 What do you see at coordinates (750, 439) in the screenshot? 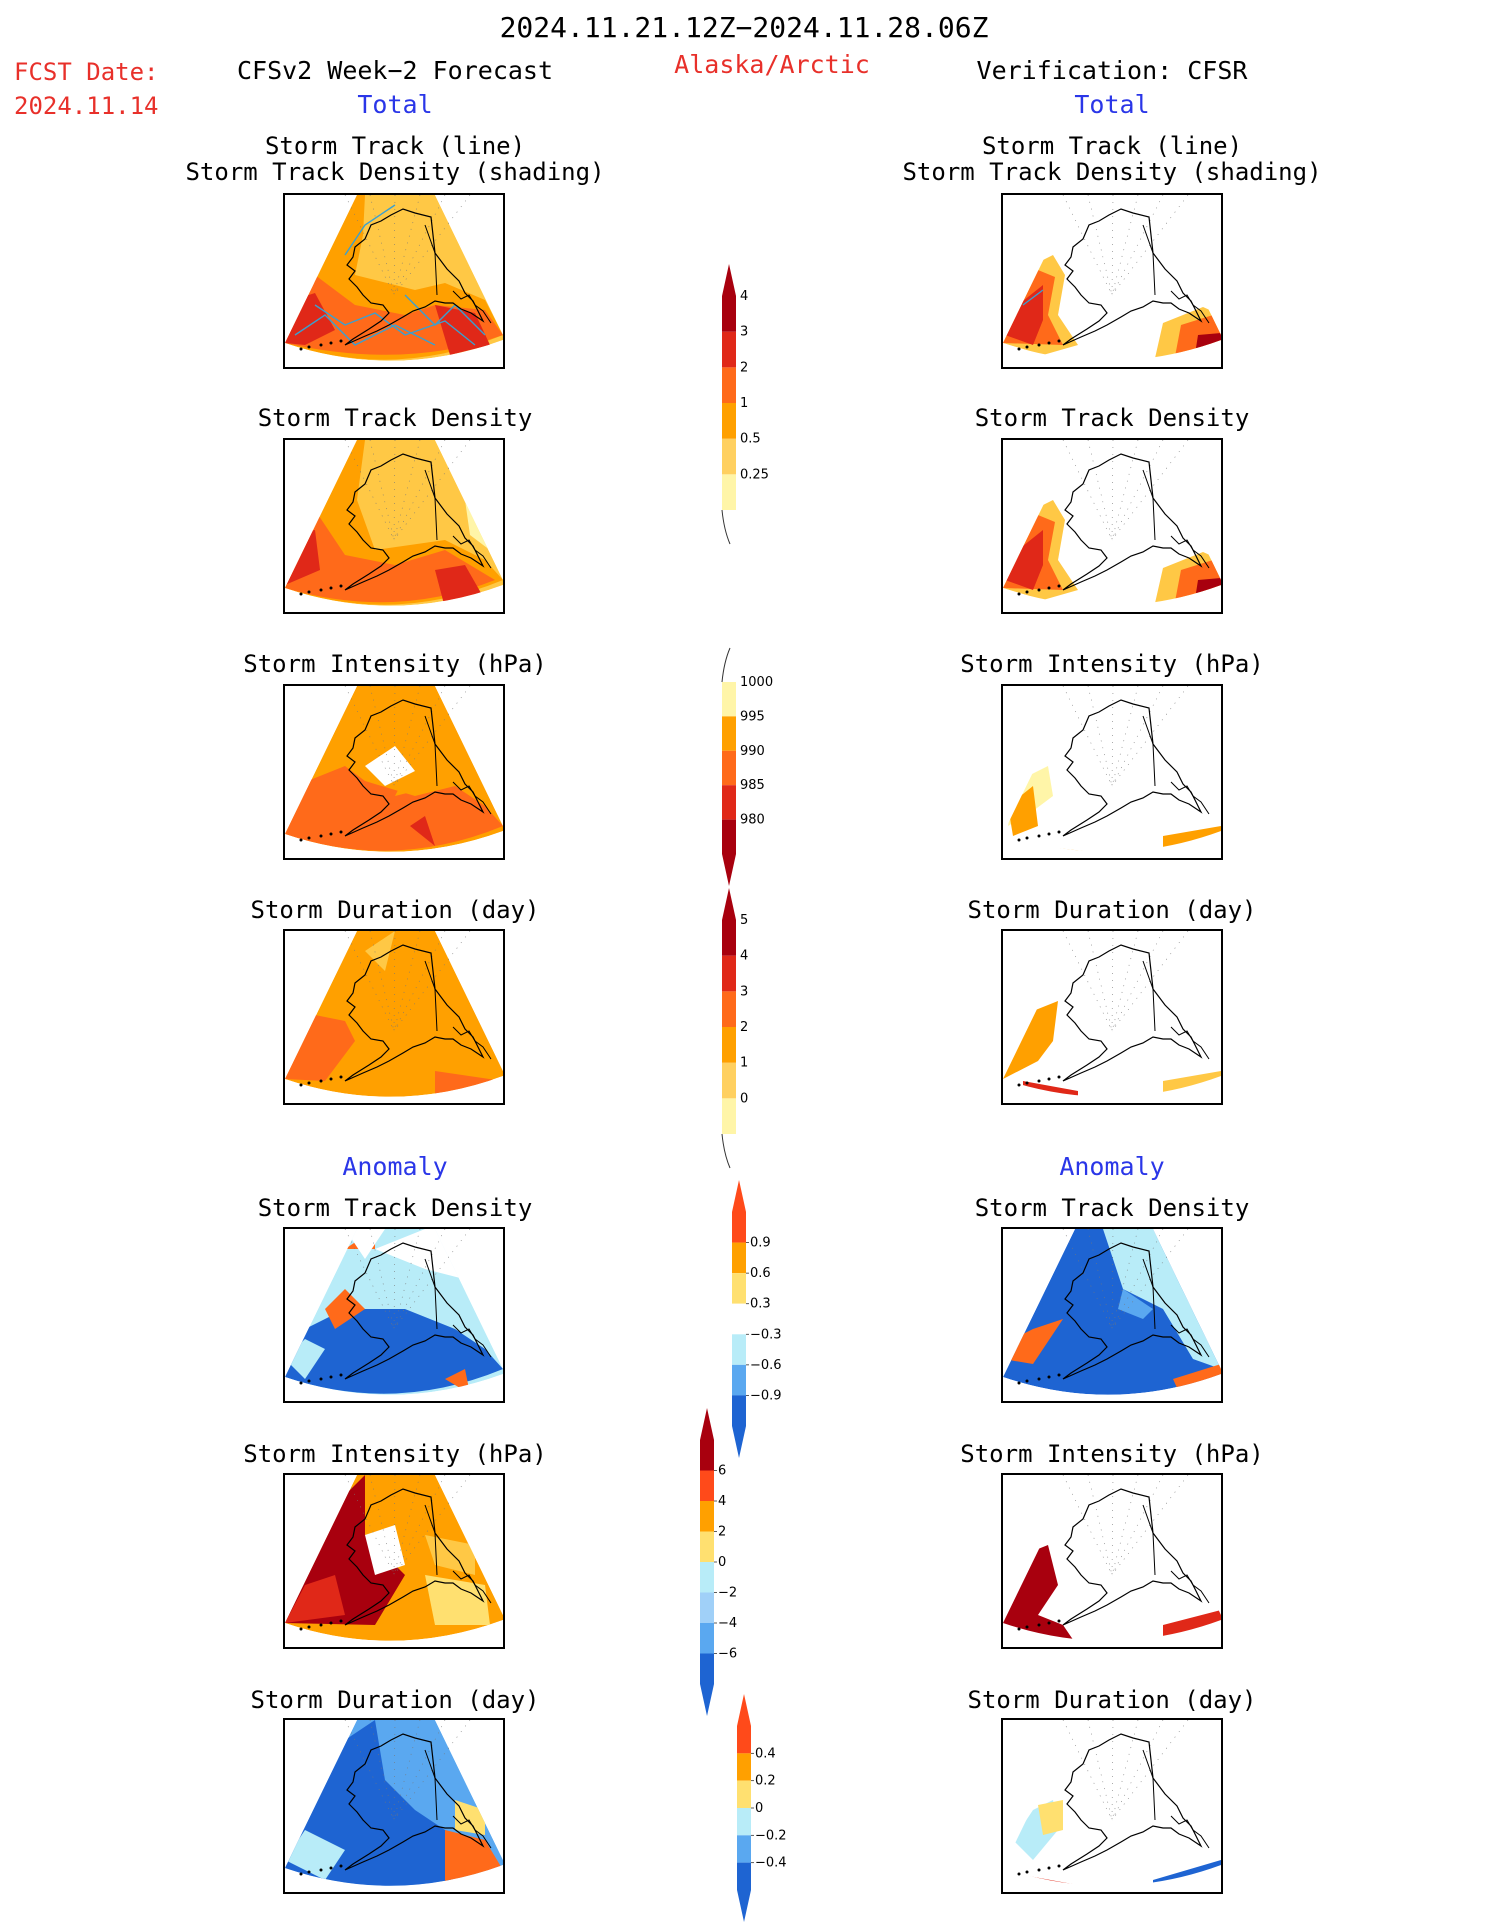
I see `colorbar-tick-label: 0.5` at bounding box center [750, 439].